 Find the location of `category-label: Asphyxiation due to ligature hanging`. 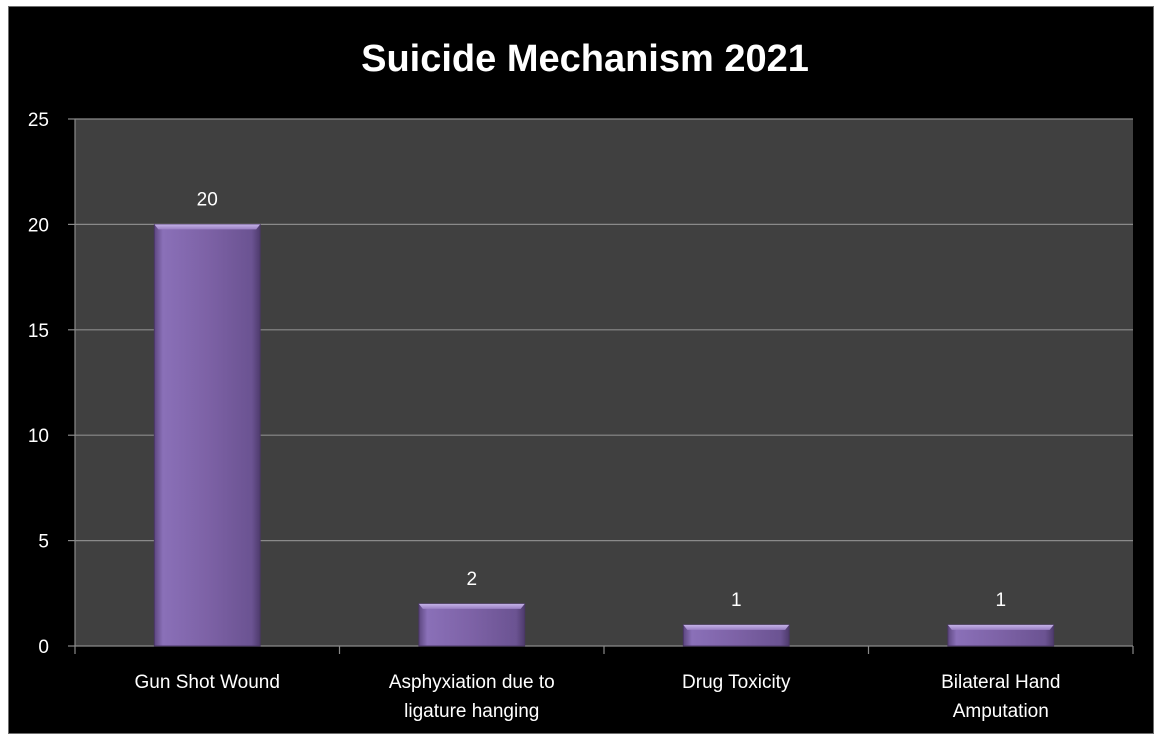

category-label: Asphyxiation due to ligature hanging is located at coordinates (472, 697).